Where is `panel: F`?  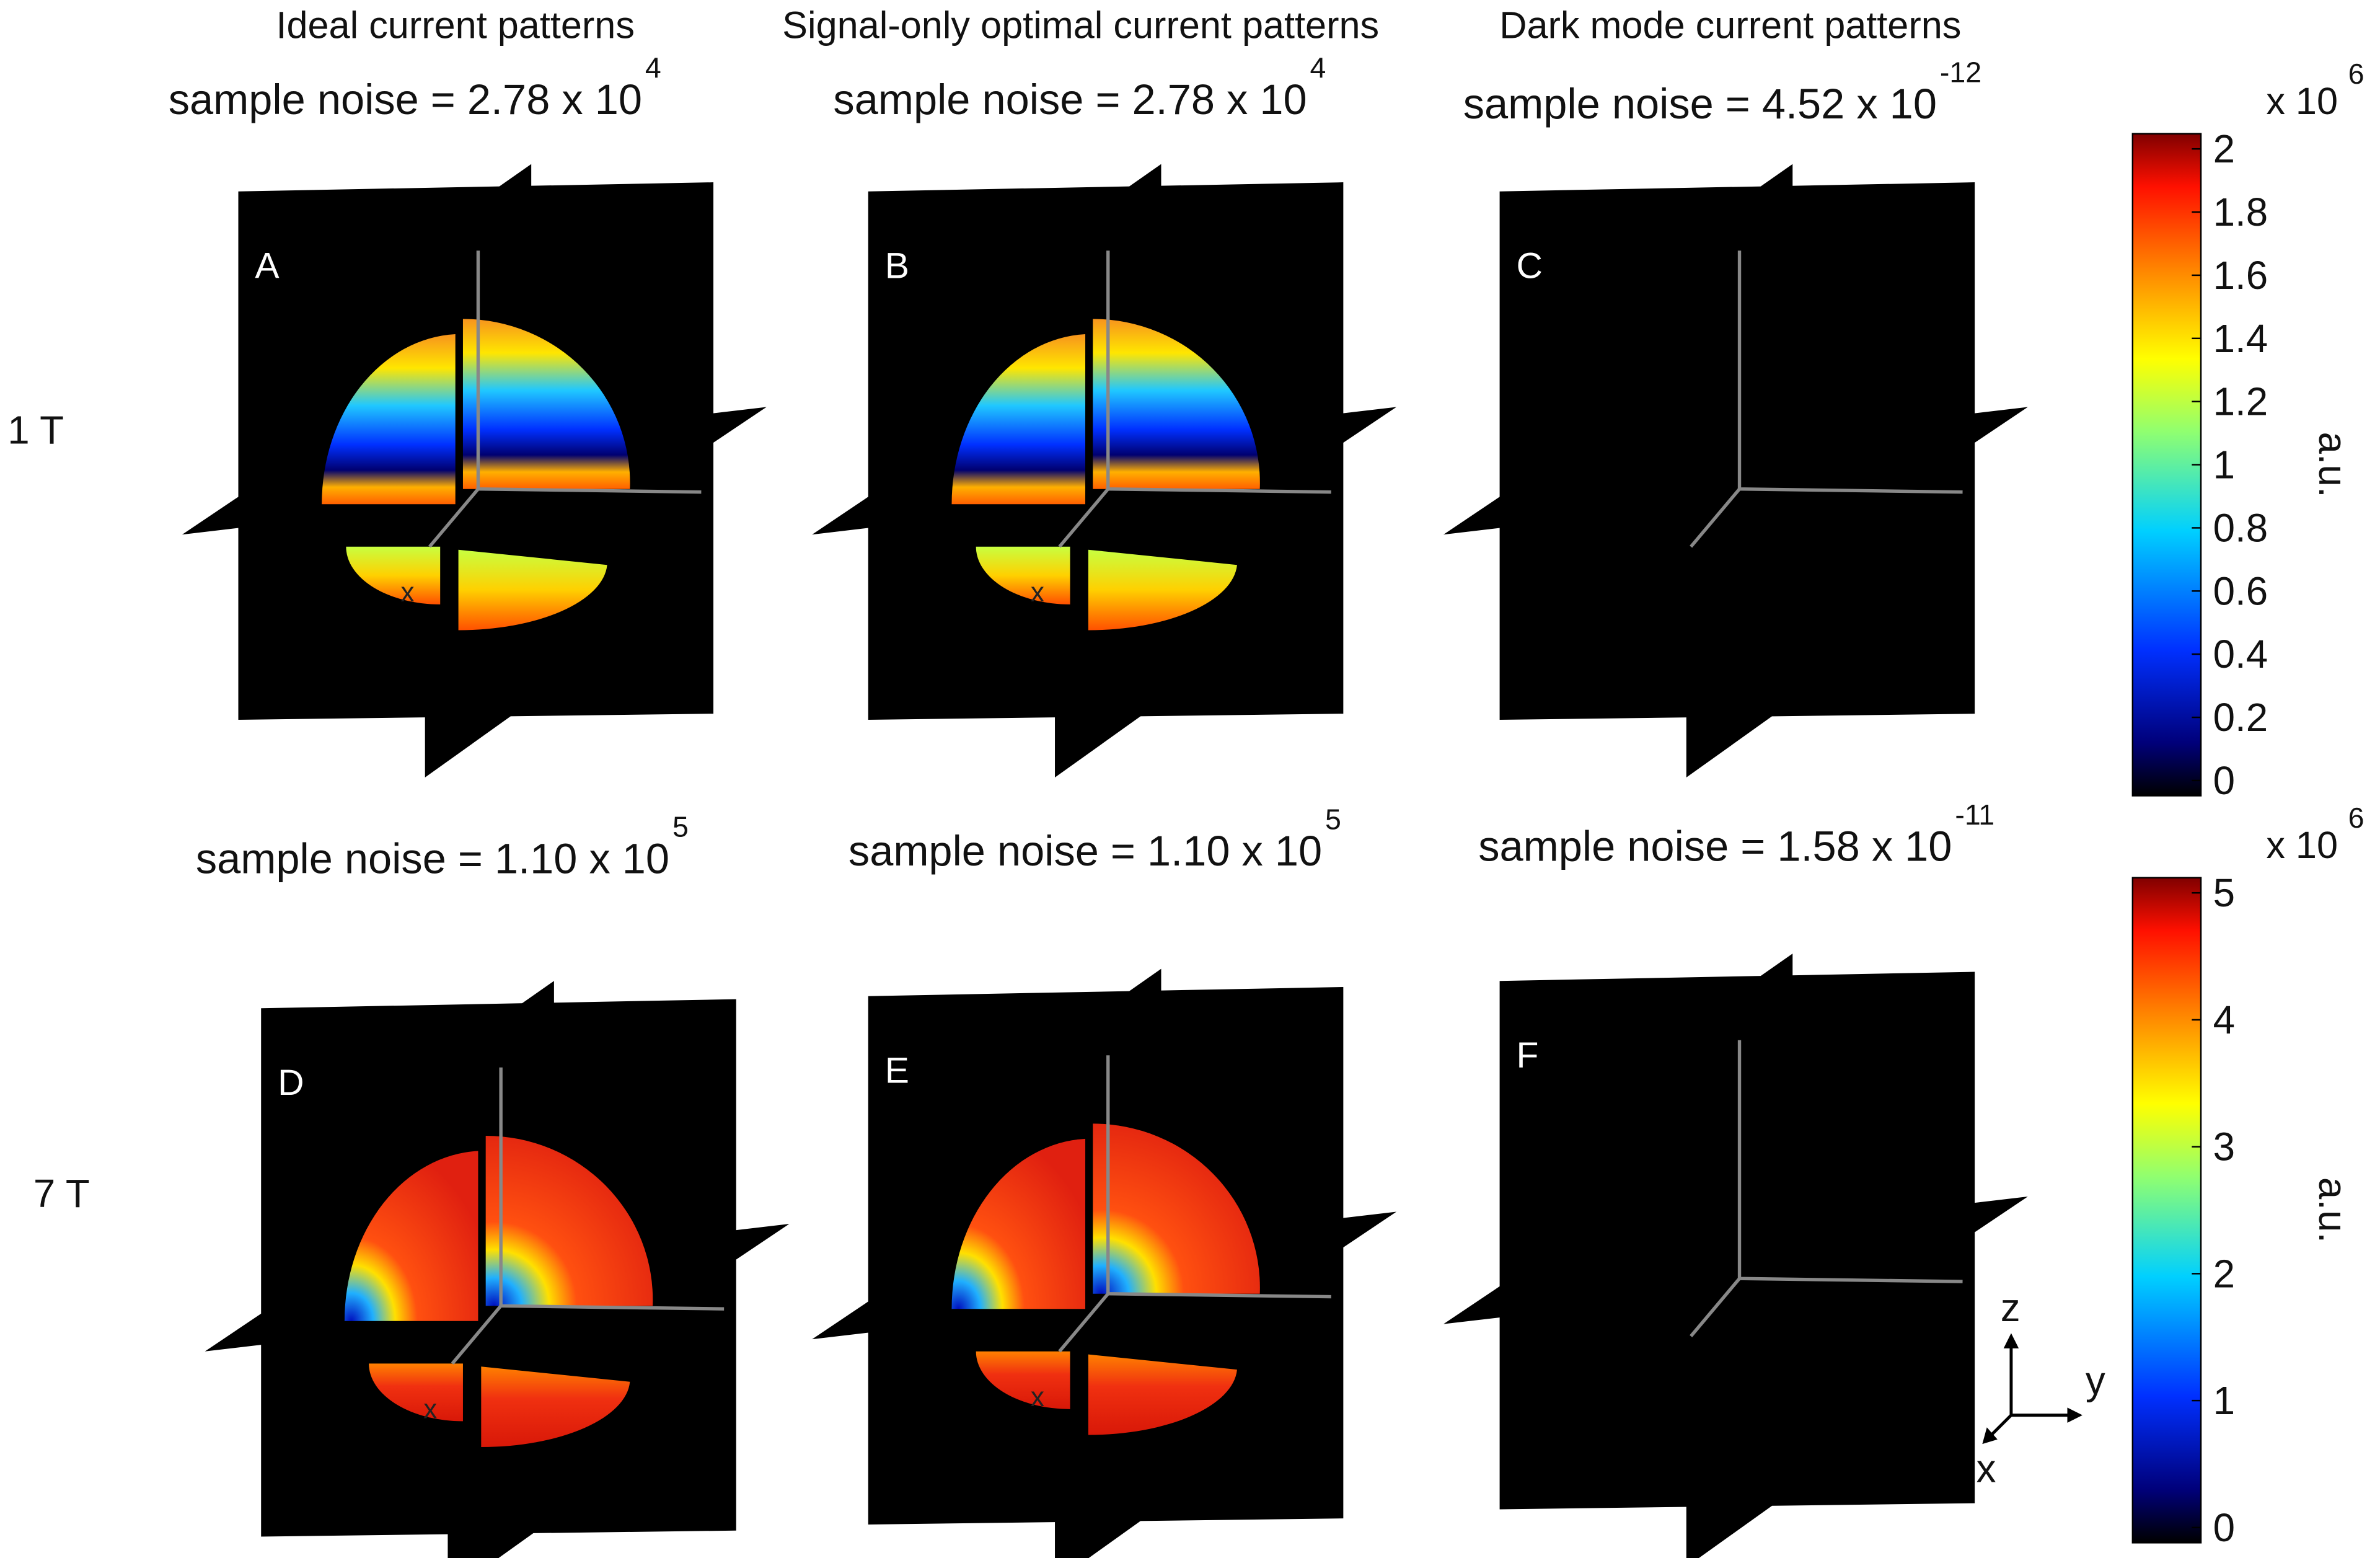 panel: F is located at coordinates (1735, 1256).